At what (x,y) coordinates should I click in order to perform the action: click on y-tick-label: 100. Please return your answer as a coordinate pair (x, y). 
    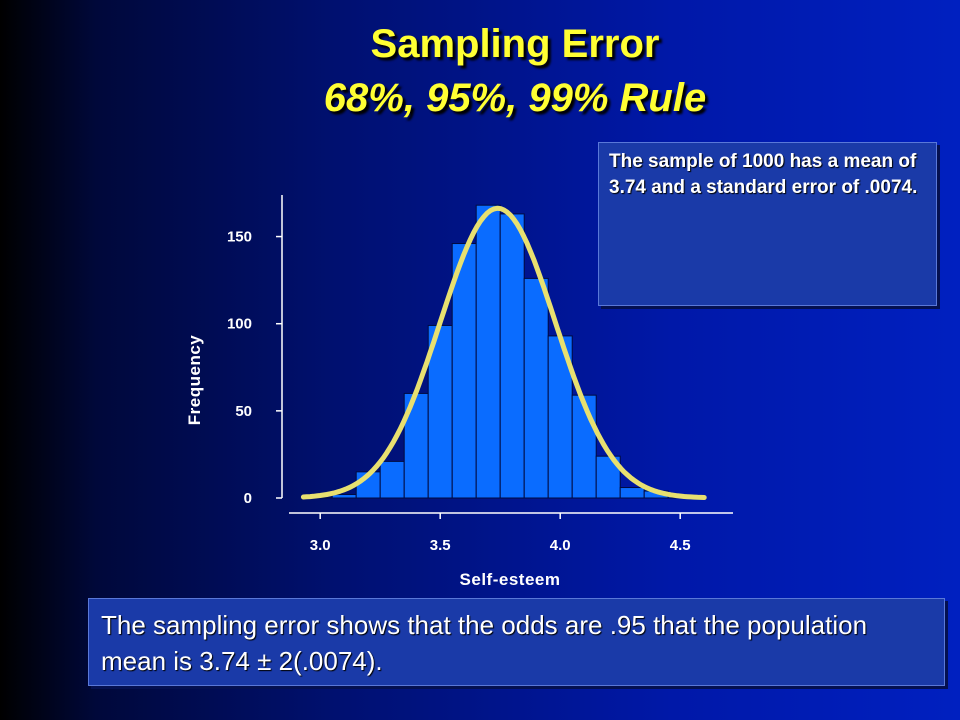
    Looking at the image, I should click on (239, 324).